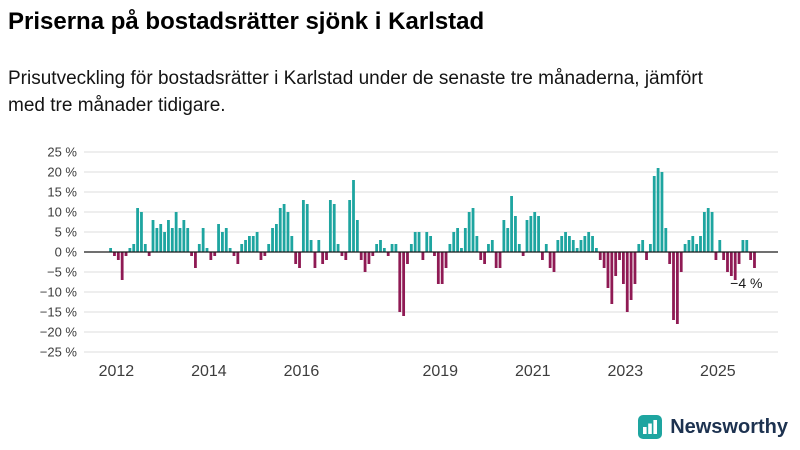 This screenshot has width=800, height=450. What do you see at coordinates (59, 332) in the screenshot?
I see `y-tick-label: −20 %` at bounding box center [59, 332].